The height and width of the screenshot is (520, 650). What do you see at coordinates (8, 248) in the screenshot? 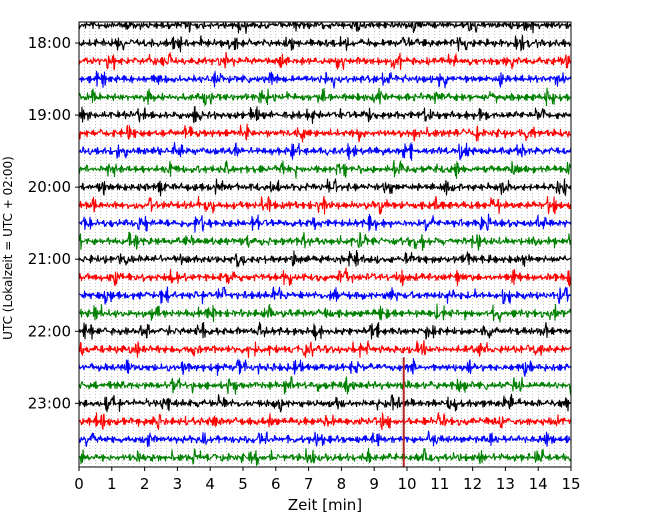
I see `y-axis-label: UTC (Lokalzeit = UTC + 02:00)` at bounding box center [8, 248].